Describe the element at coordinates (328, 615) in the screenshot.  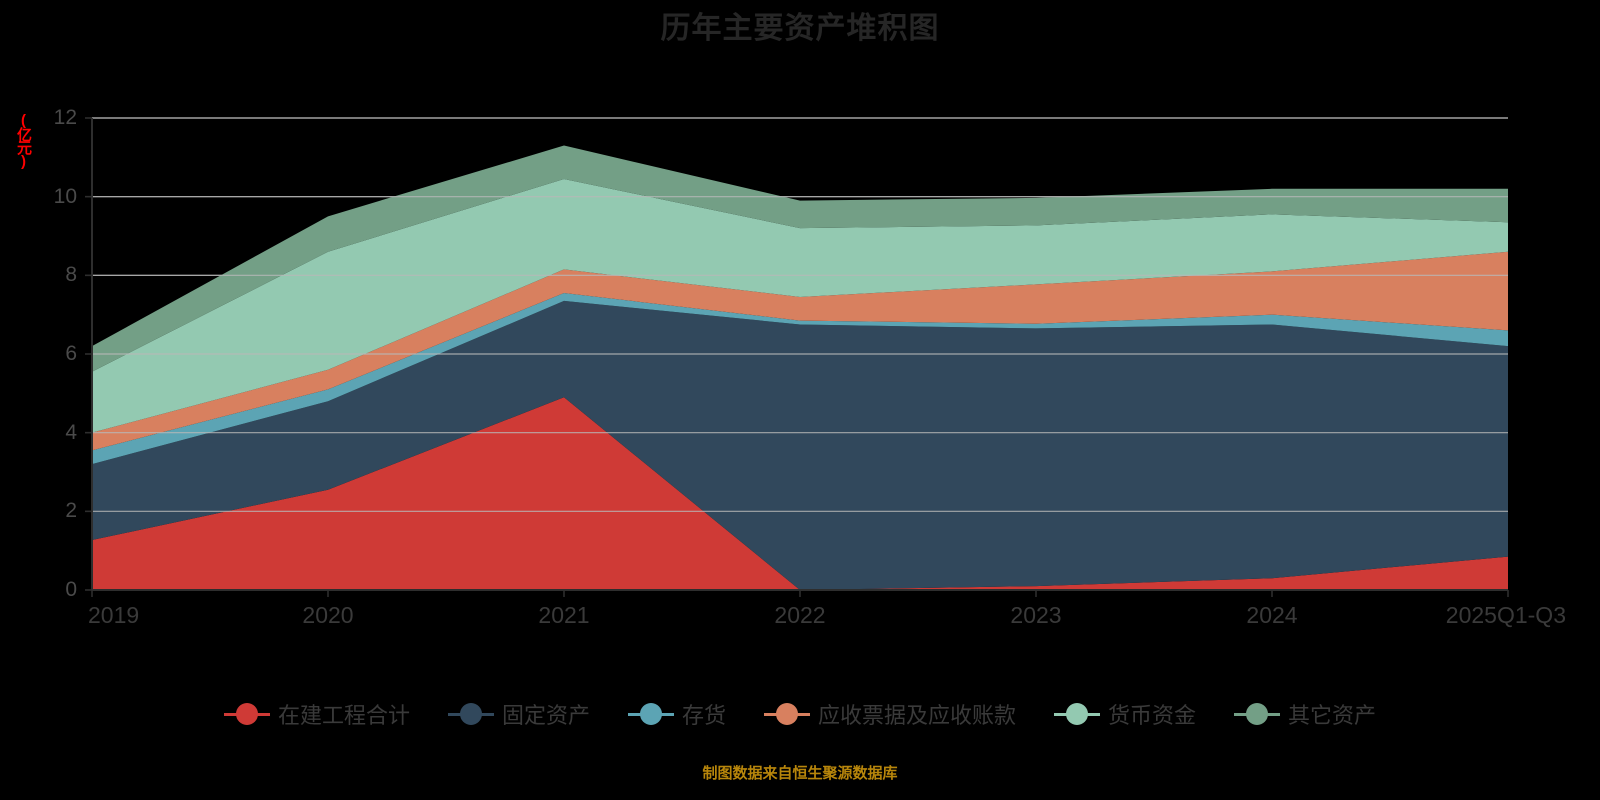
I see `x-tick-label: 2020` at that location.